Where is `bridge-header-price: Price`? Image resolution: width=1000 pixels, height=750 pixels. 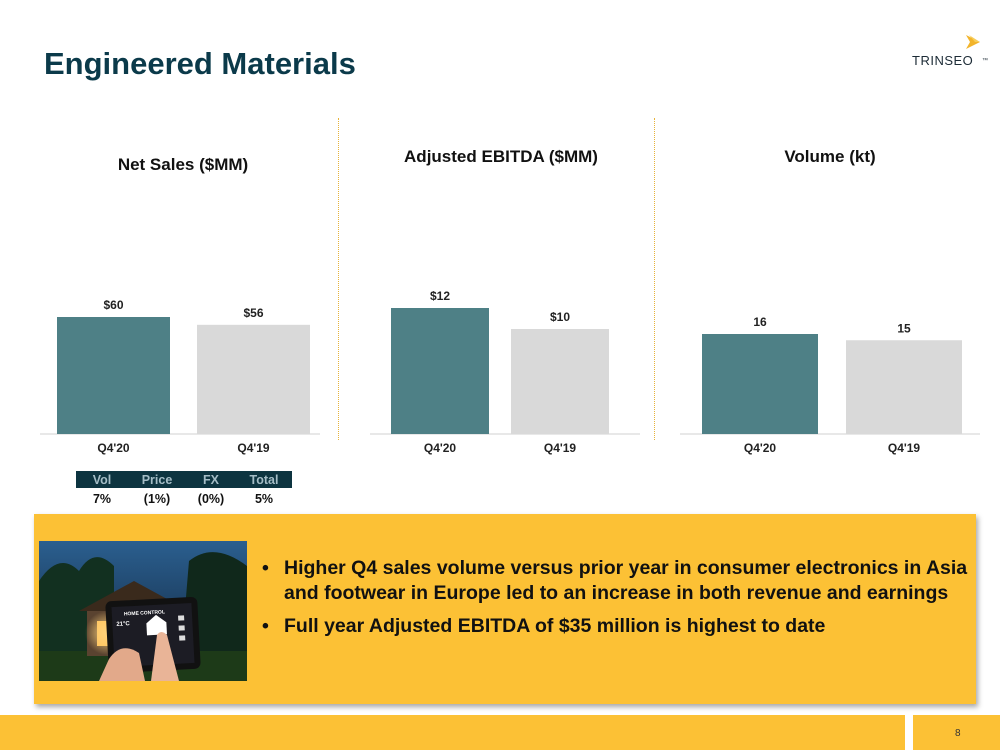 bridge-header-price: Price is located at coordinates (157, 479).